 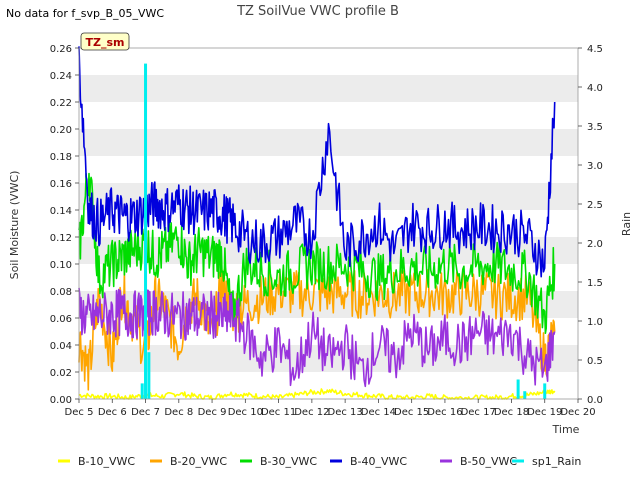 What do you see at coordinates (61, 238) in the screenshot?
I see `y-tick-label: 0.12` at bounding box center [61, 238].